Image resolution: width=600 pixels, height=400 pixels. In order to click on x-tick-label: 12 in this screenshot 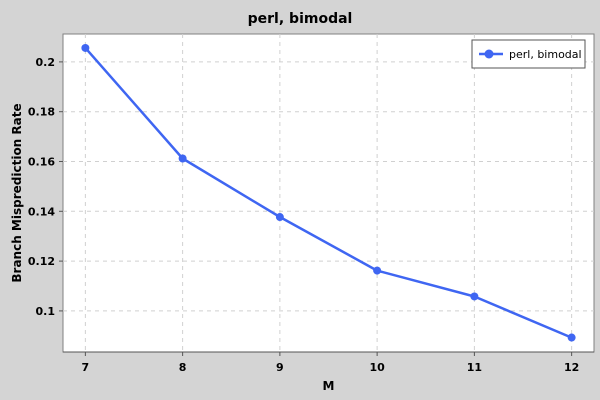, I will do `click(571, 367)`.